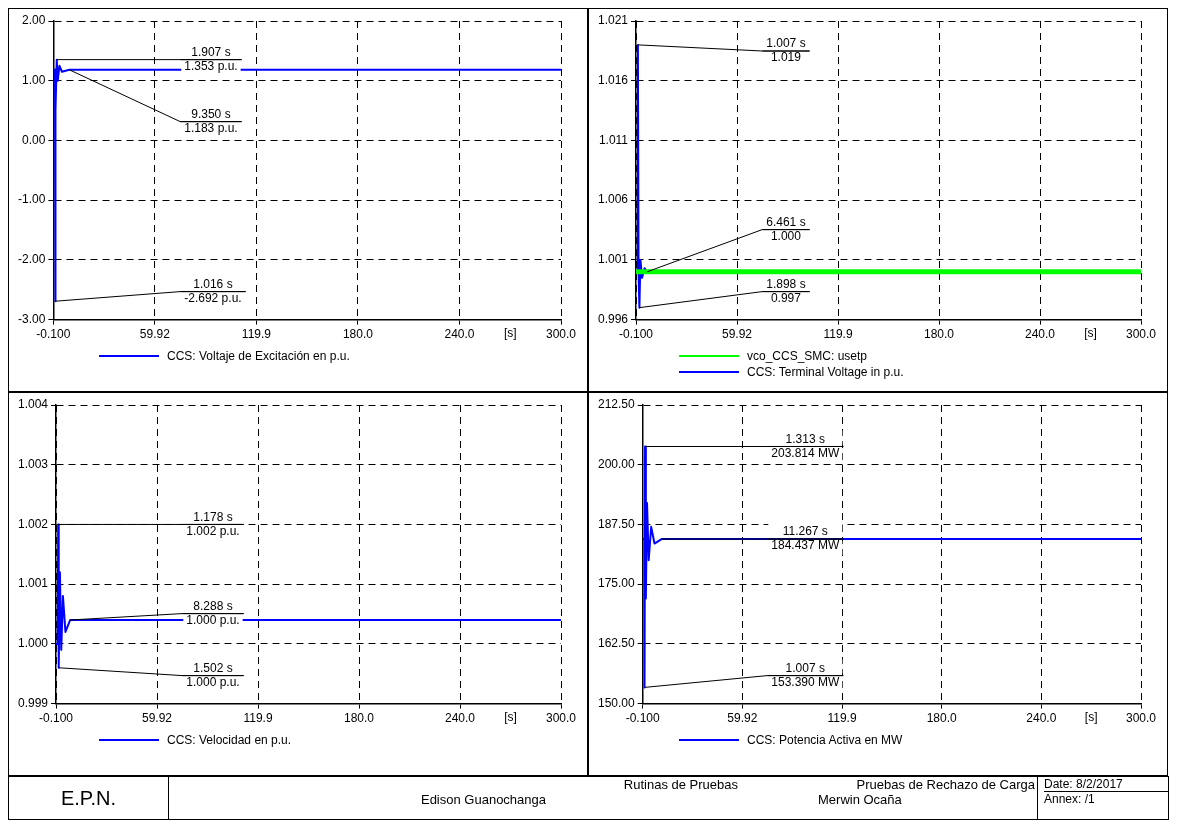 This screenshot has width=1177, height=829. What do you see at coordinates (213, 290) in the screenshot?
I see `annotation: 1.016 s -2.692 p.u.` at bounding box center [213, 290].